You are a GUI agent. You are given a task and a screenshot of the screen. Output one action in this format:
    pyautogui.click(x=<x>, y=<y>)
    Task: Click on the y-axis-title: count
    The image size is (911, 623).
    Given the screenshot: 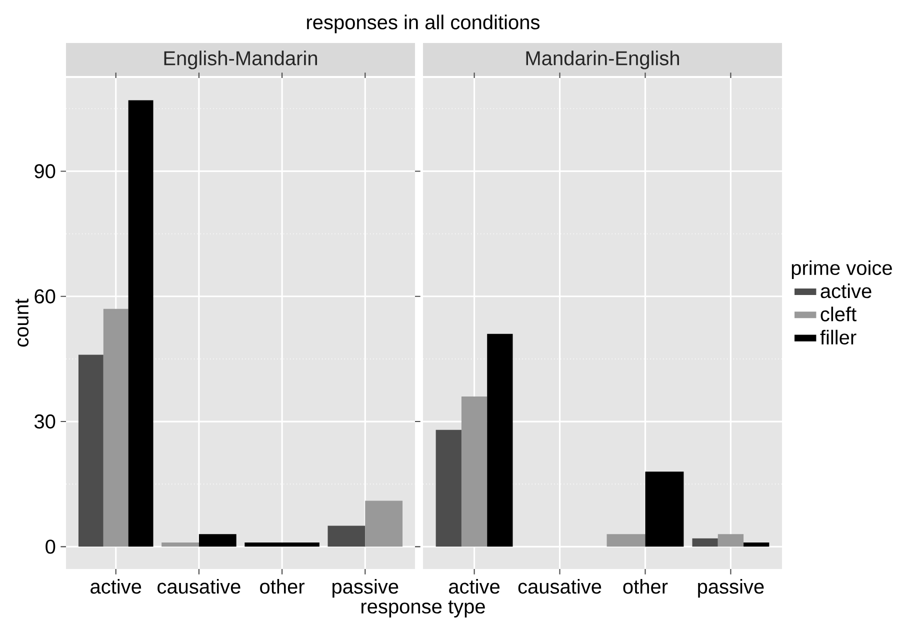 What is the action you would take?
    pyautogui.click(x=22, y=322)
    